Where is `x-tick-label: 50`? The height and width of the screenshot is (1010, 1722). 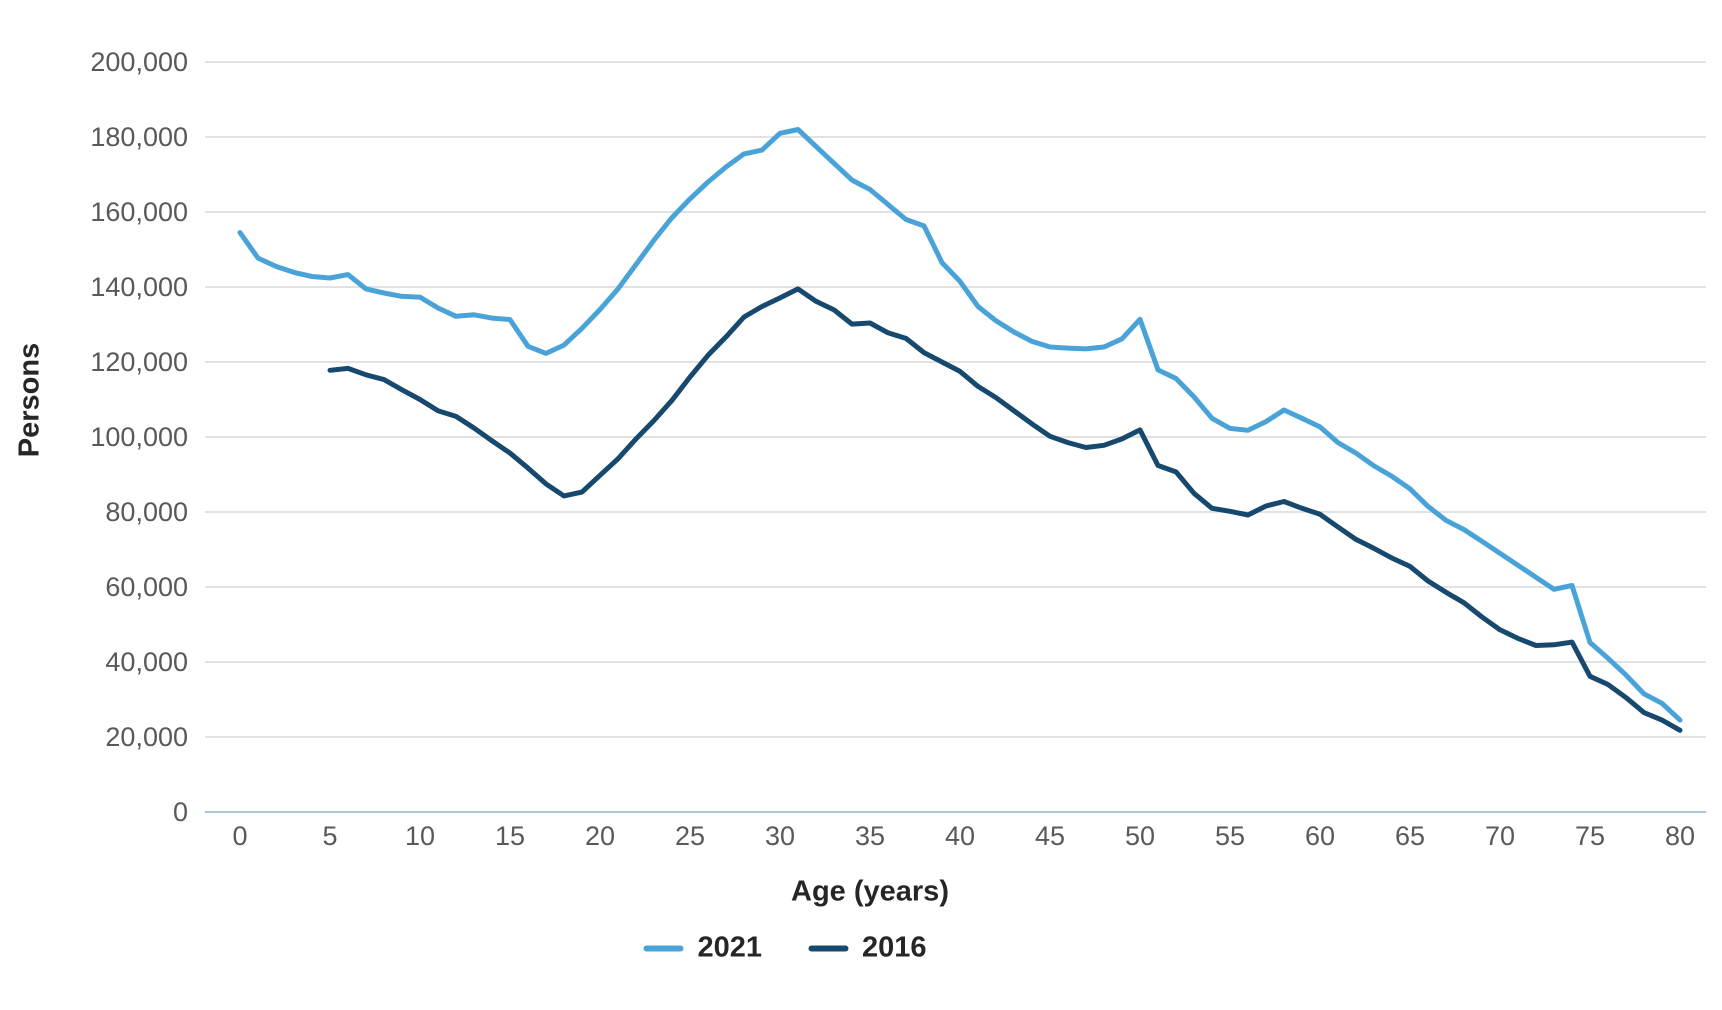 x-tick-label: 50 is located at coordinates (1140, 836).